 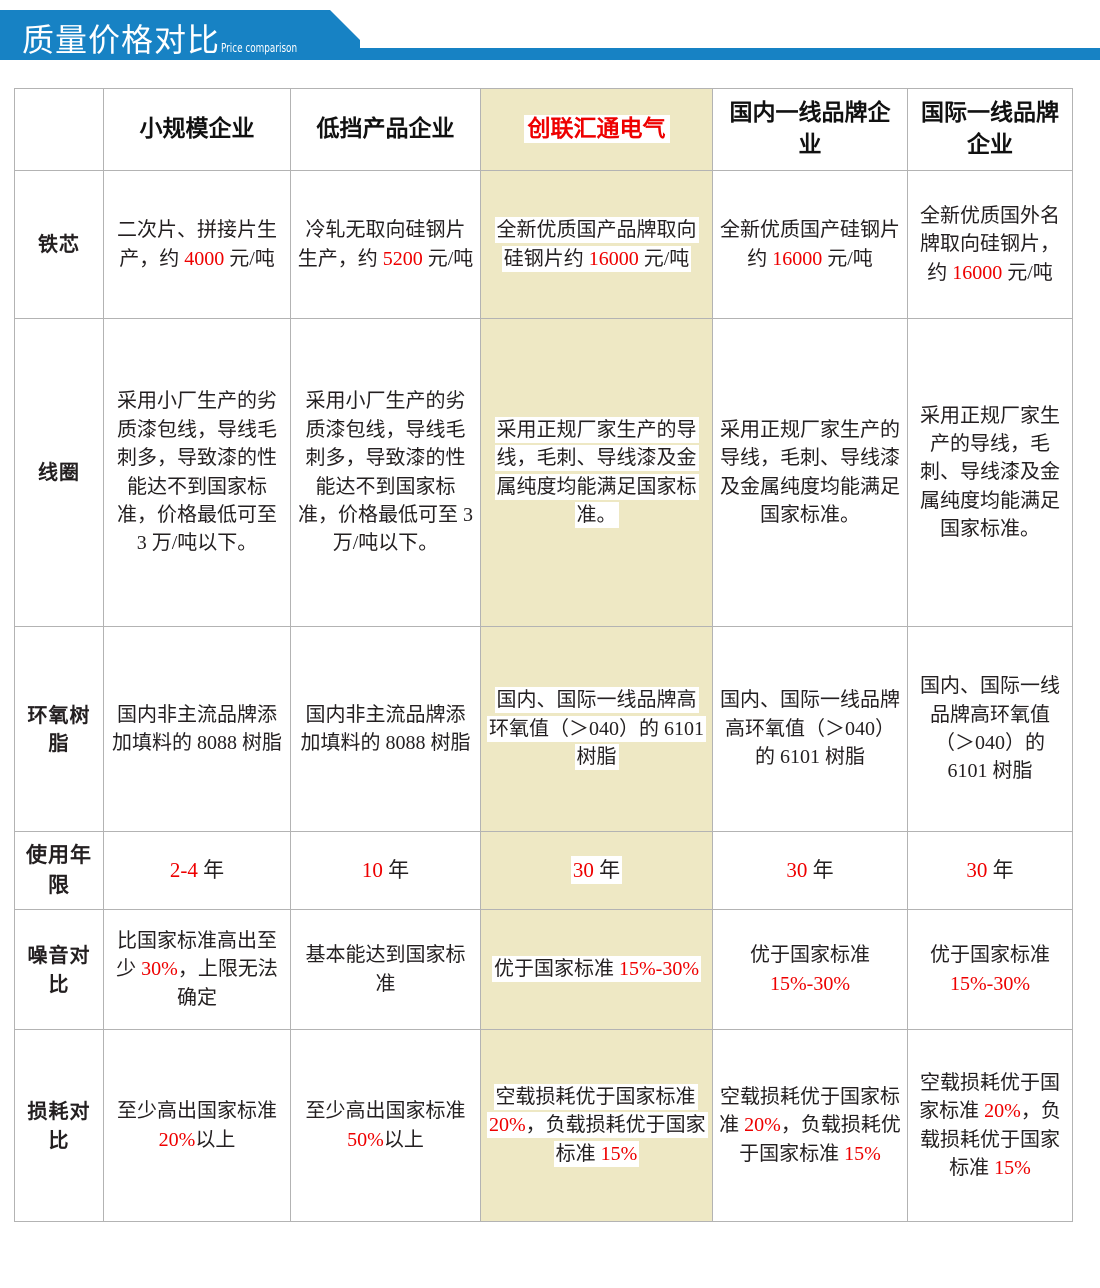 I want to click on cell-text: 冷轧无取向硅钢片生产，约, so click(x=381, y=244).